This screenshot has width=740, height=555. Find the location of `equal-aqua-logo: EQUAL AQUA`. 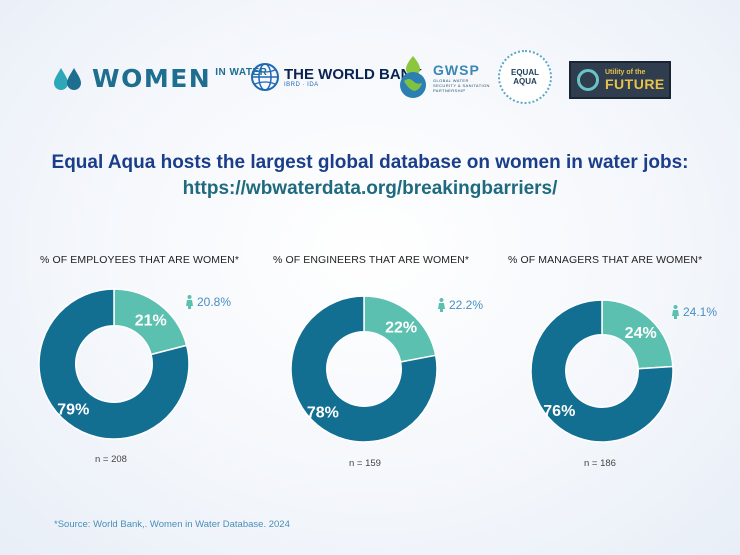

equal-aqua-logo: EQUAL AQUA is located at coordinates (525, 77).